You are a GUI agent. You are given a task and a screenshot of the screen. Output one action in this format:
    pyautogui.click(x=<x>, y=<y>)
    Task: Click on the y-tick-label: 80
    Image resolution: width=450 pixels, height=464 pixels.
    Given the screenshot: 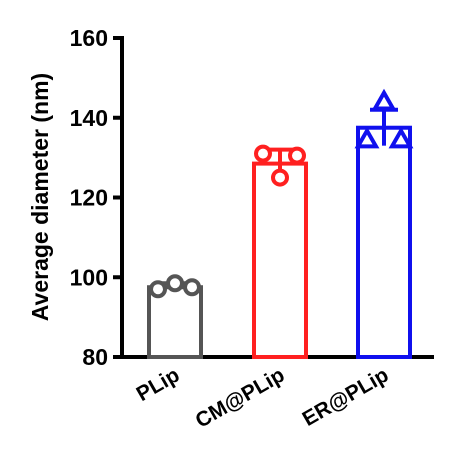 What is the action you would take?
    pyautogui.click(x=95, y=357)
    